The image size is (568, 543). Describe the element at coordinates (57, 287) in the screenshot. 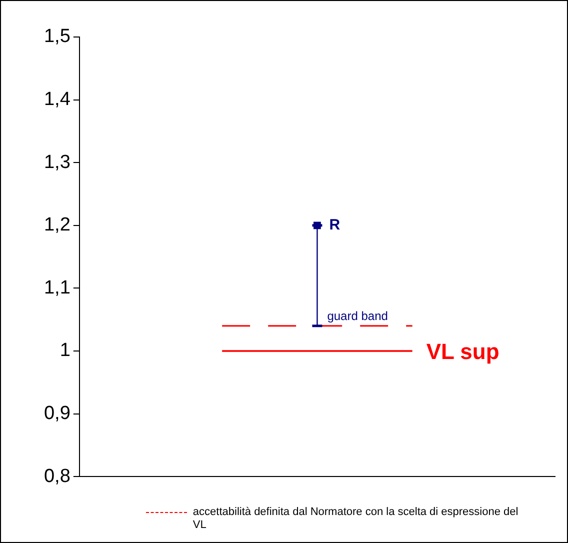

I see `y-tick-label: 1,1` at that location.